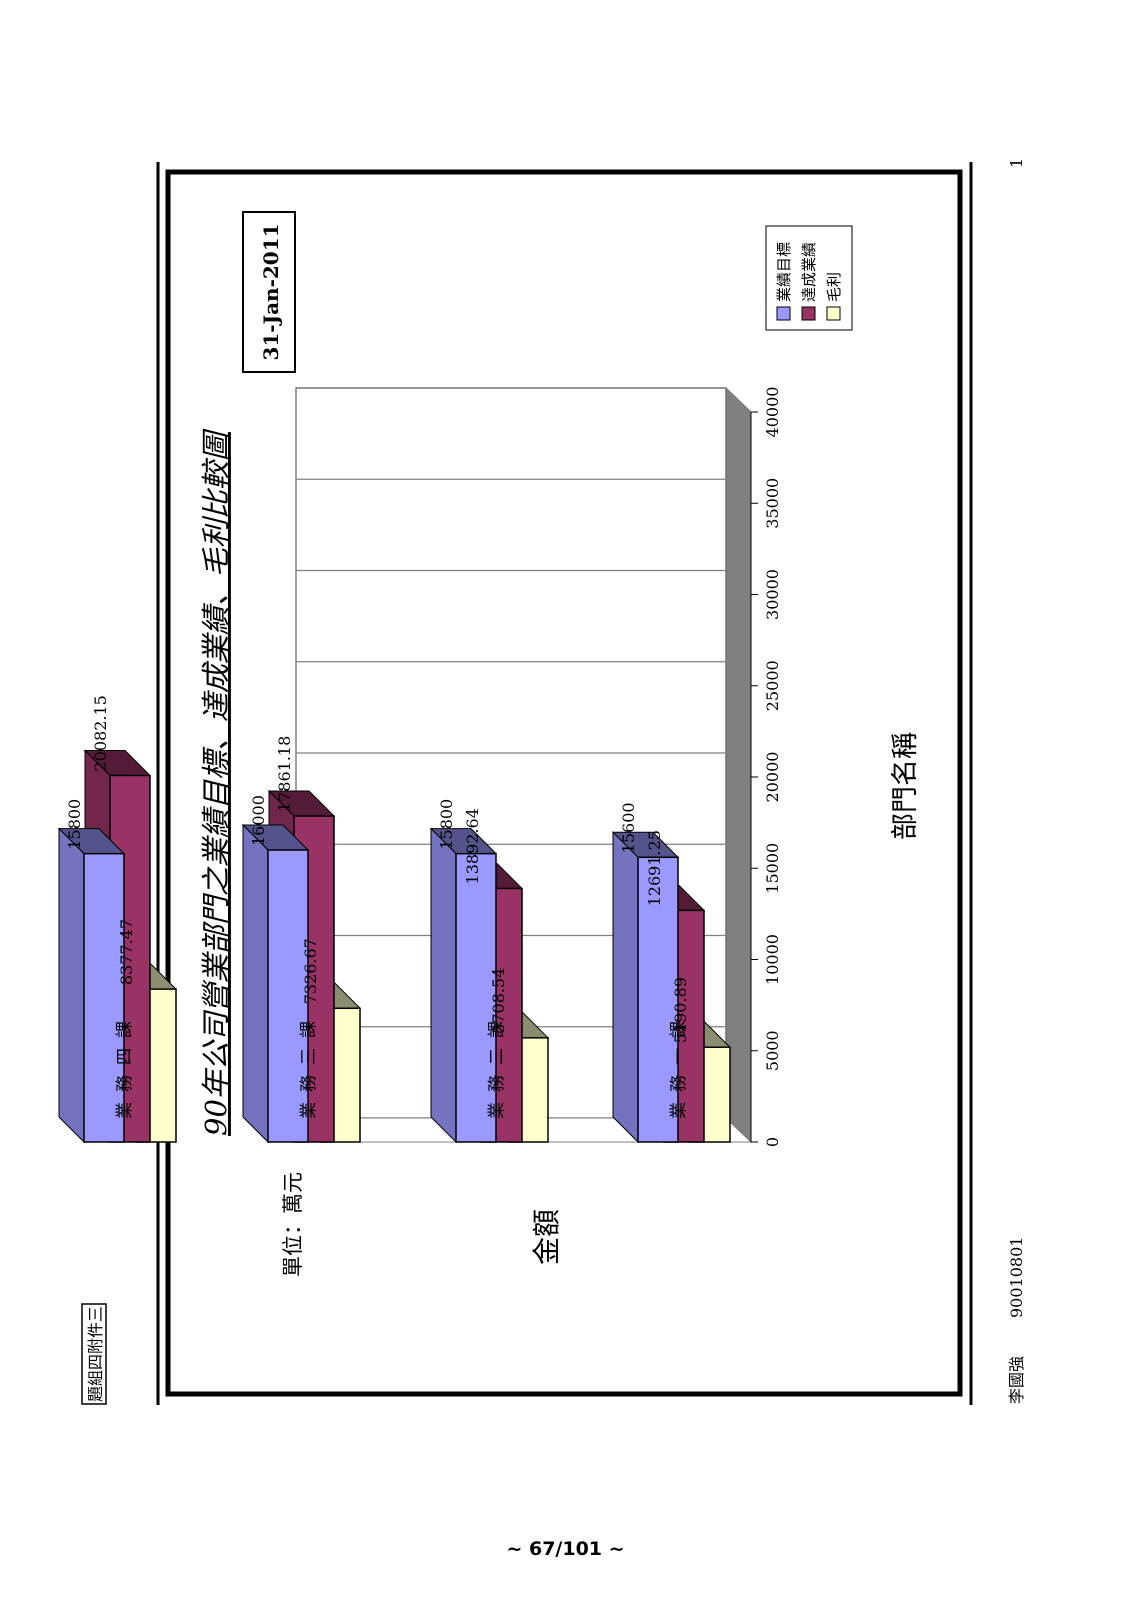 This screenshot has height=1600, width=1131. I want to click on footer-code: 90010801, so click(1016, 1277).